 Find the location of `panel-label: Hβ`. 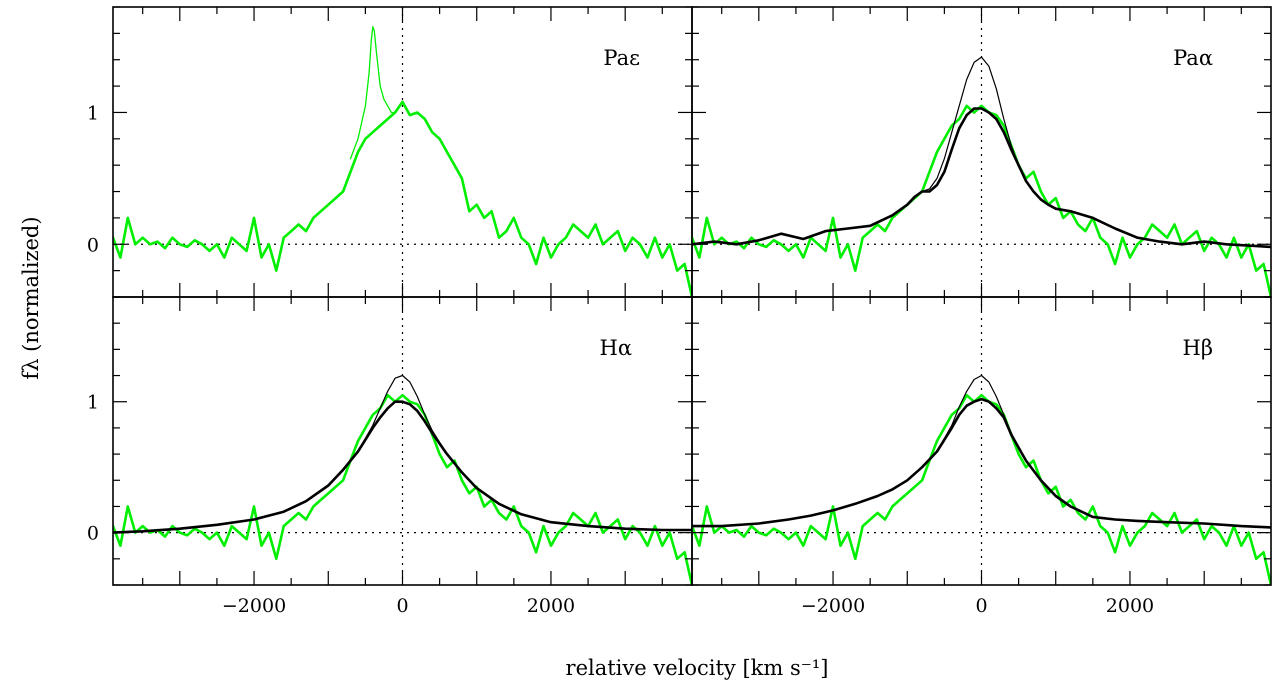

panel-label: Hβ is located at coordinates (1198, 348).